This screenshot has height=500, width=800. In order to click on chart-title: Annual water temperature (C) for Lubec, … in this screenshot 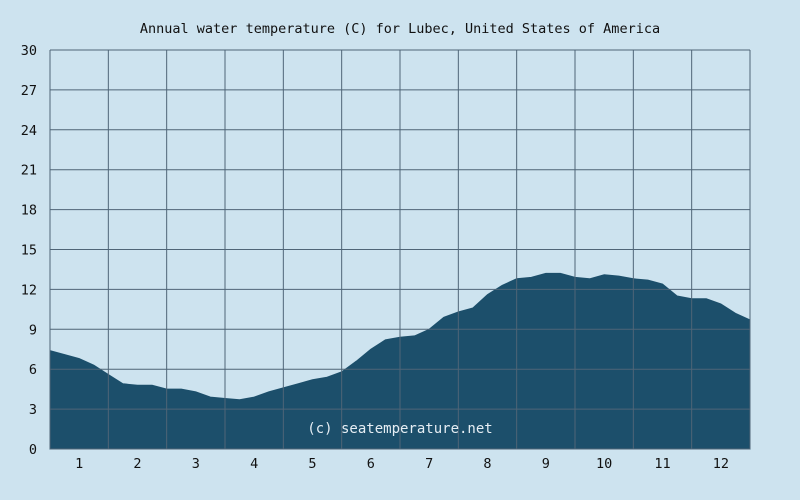, I will do `click(400, 29)`.